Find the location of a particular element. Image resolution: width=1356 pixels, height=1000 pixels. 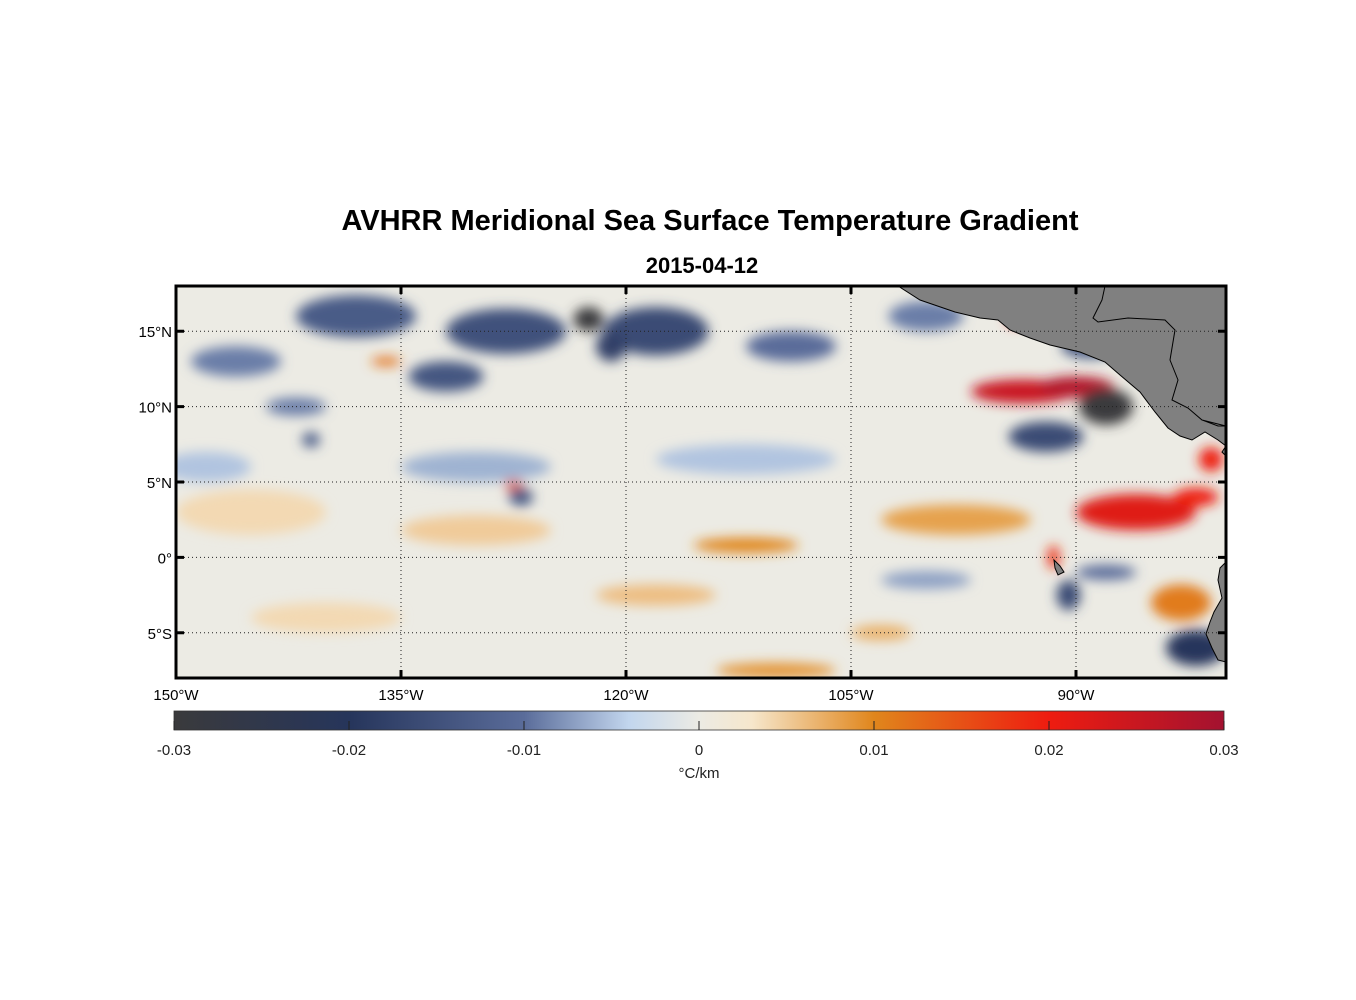

colorbar-unit-label: °C/km is located at coordinates (699, 773).